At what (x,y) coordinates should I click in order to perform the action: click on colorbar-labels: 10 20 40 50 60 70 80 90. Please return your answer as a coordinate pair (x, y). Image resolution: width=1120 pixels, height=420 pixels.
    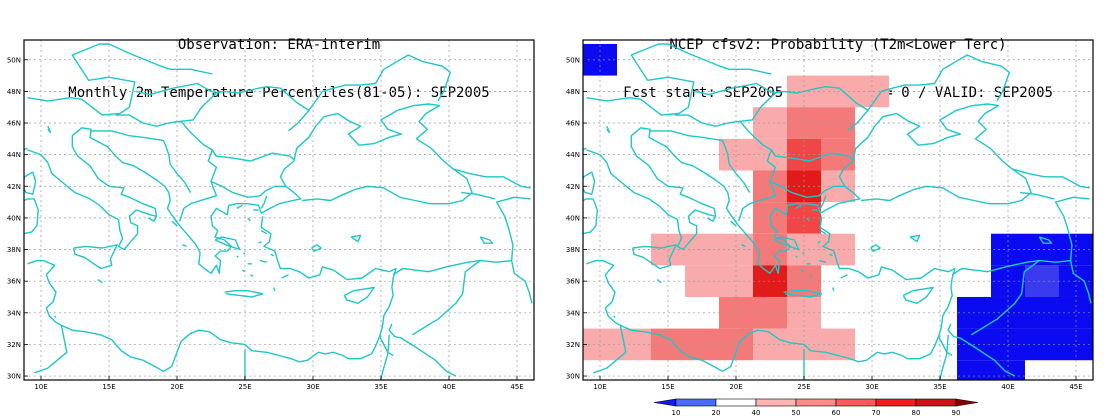
    Looking at the image, I should click on (816, 413).